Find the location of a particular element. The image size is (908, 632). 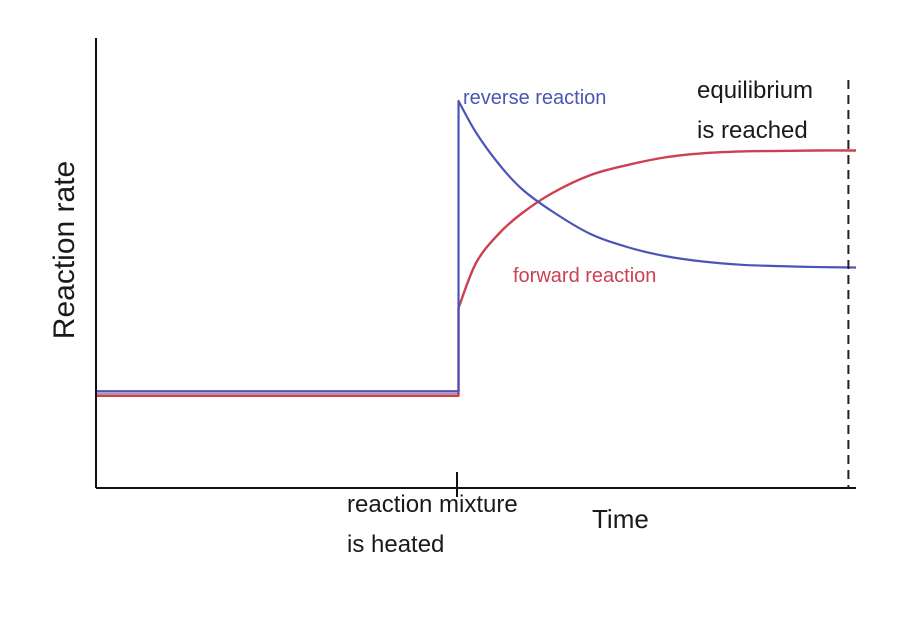

heated-label-line2: is heated is located at coordinates (395, 544).